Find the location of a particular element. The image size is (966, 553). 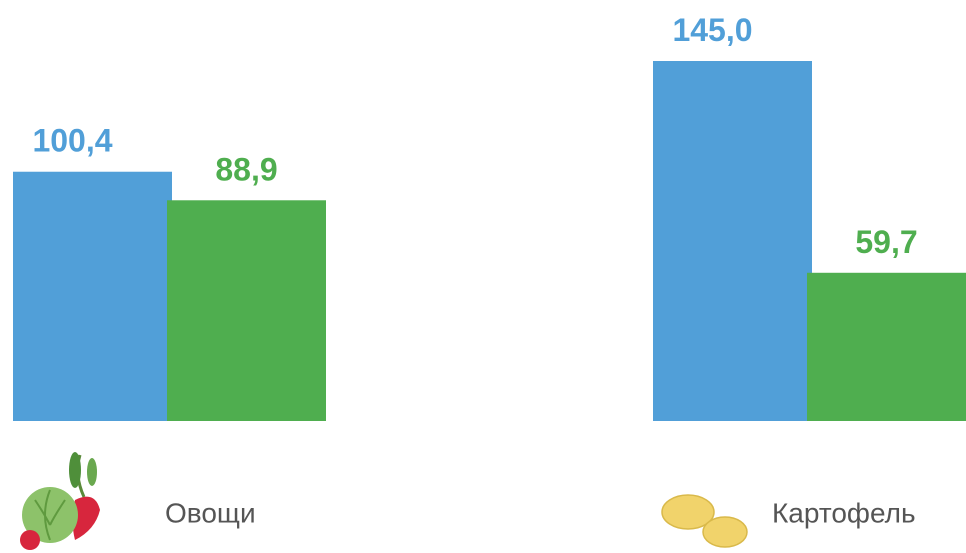

value-label: 100,4 is located at coordinates (72, 141).